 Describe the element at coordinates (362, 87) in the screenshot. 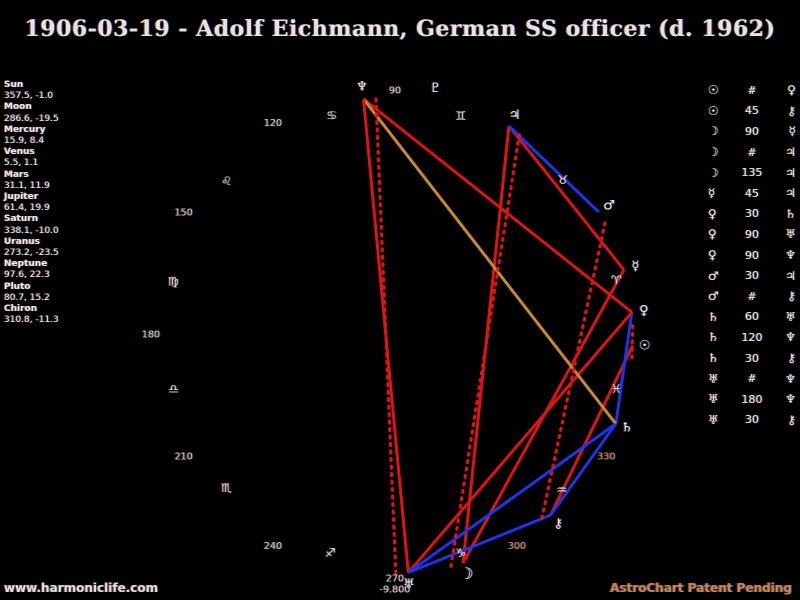

I see `chart-planet-neptune-icon: ♆` at that location.